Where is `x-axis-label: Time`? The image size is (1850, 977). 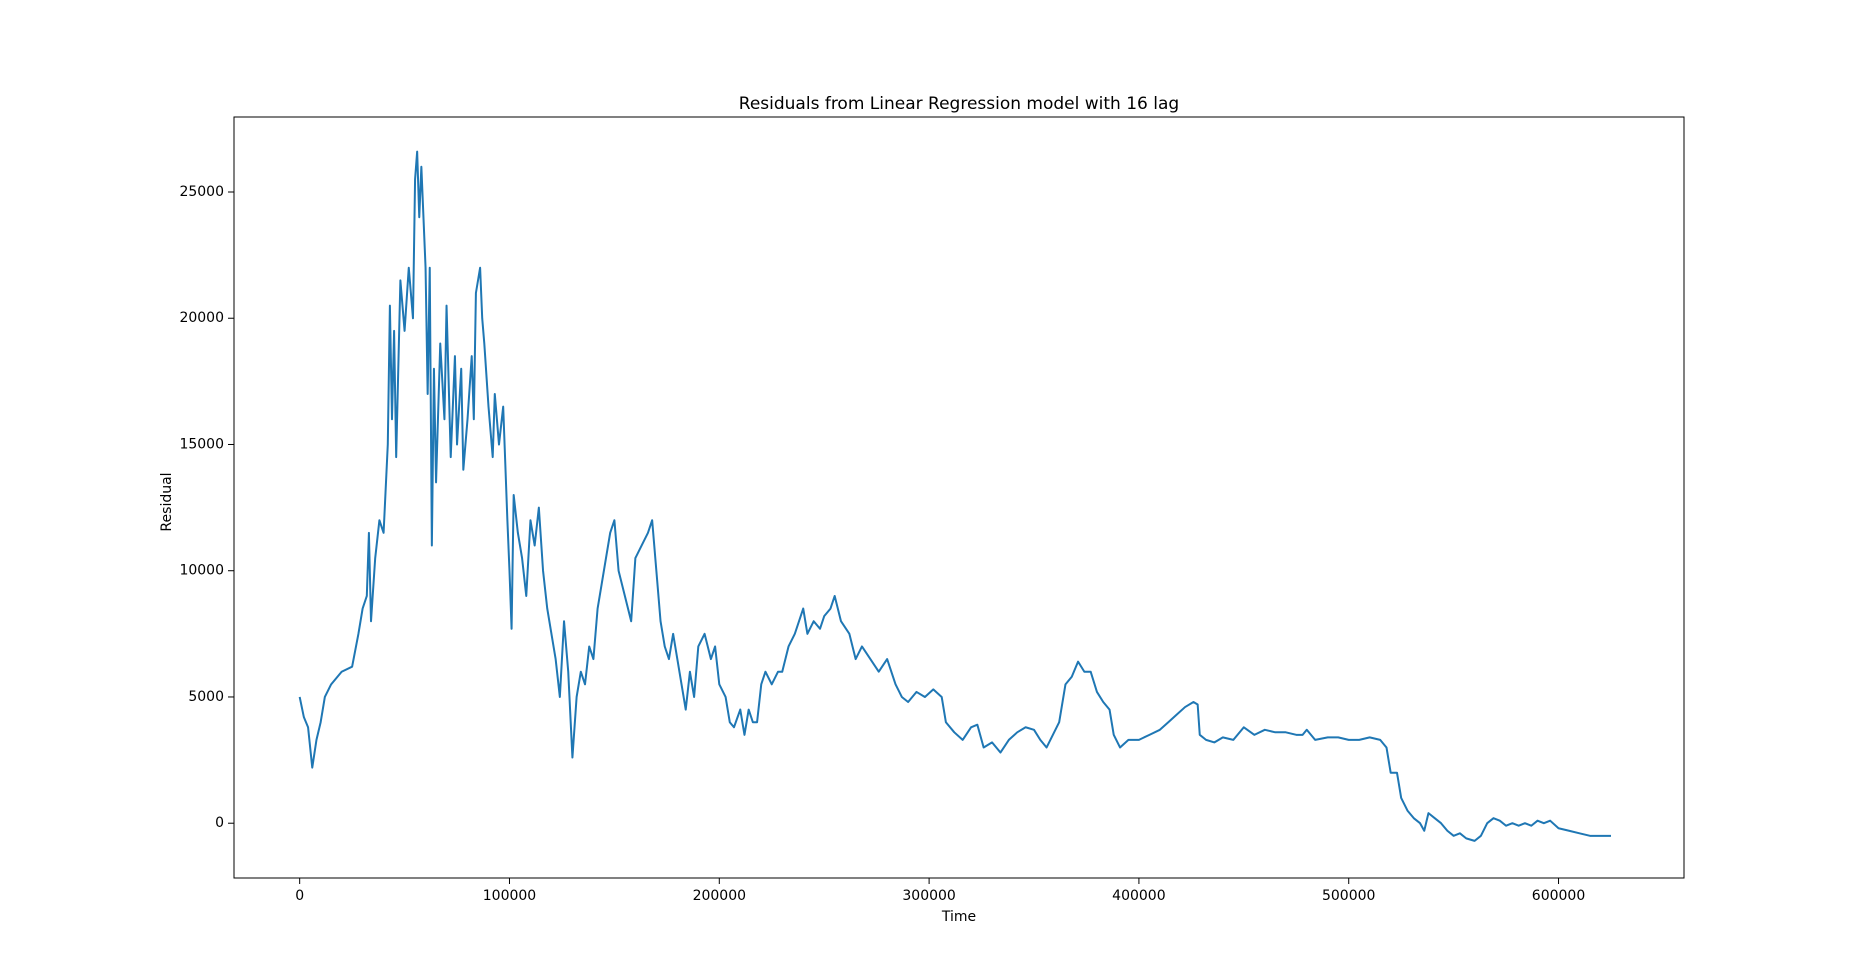
x-axis-label: Time is located at coordinates (958, 917).